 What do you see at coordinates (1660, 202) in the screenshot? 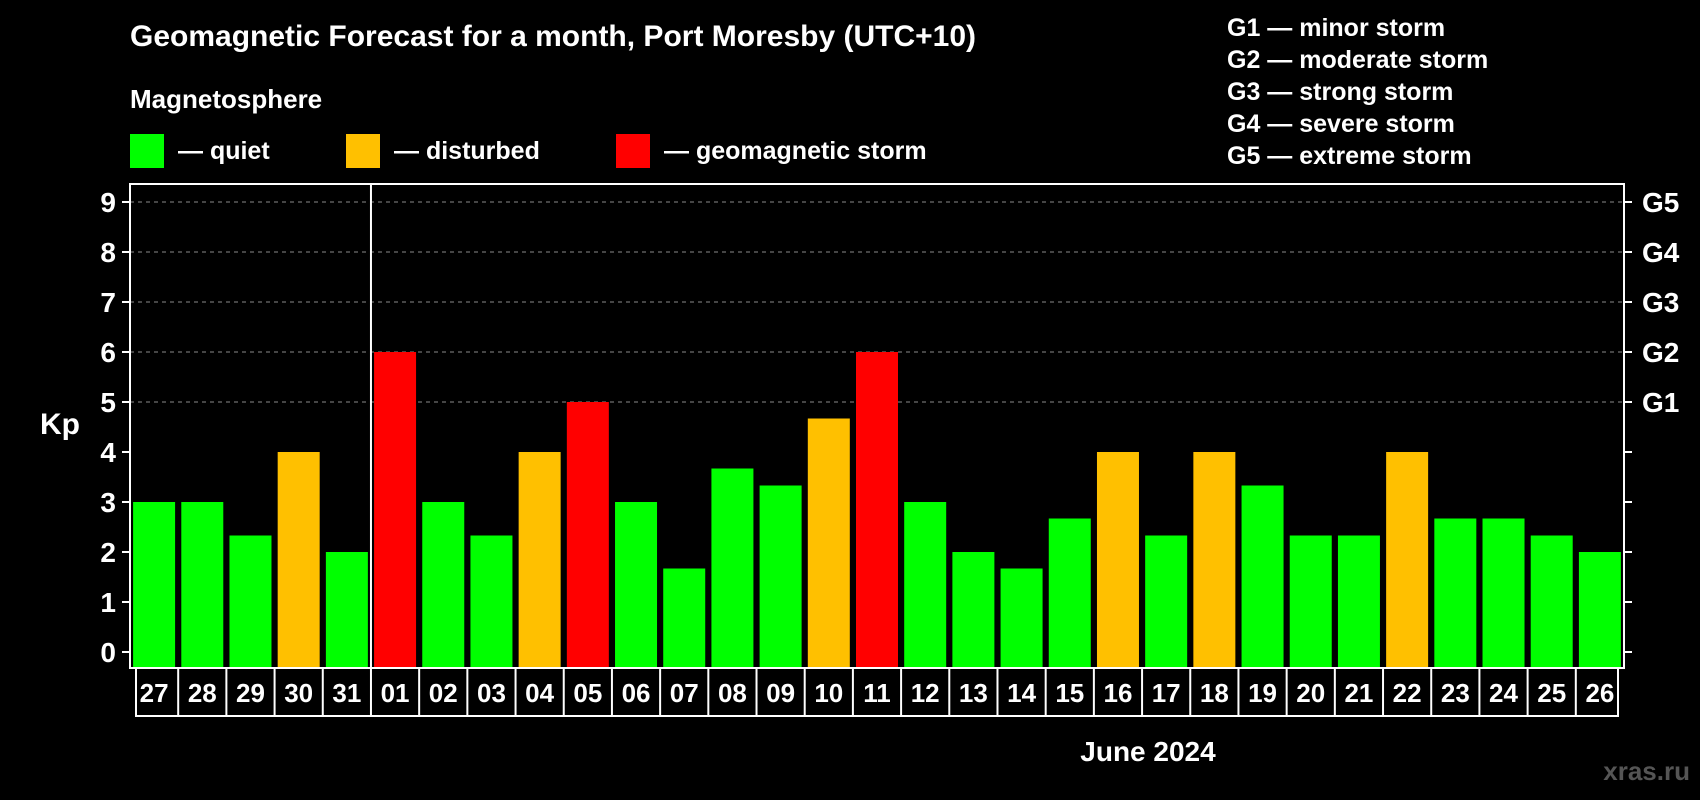
I see `g-level-label: G5` at bounding box center [1660, 202].